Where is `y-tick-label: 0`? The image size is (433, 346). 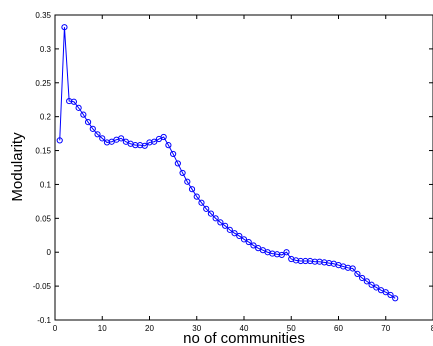
y-tick-label: 0 is located at coordinates (49, 252).